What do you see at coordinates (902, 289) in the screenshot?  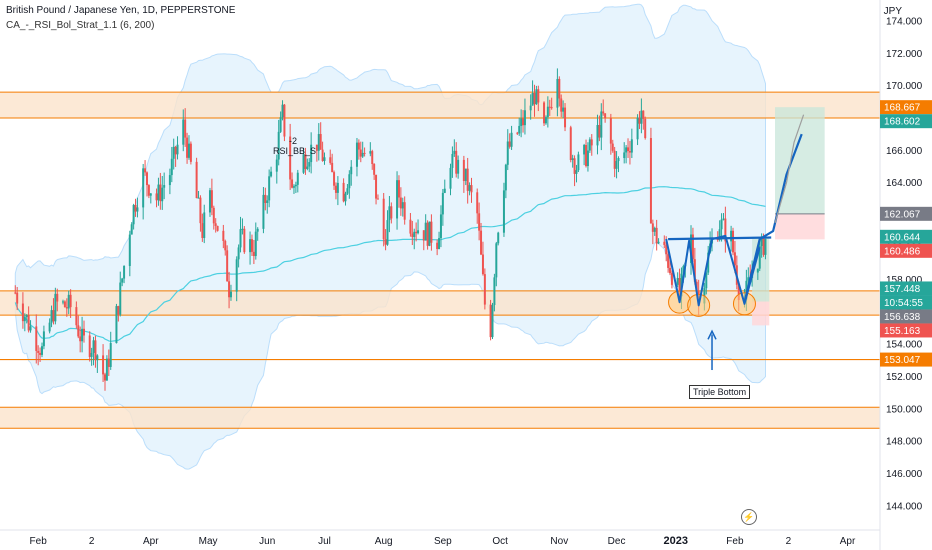 I see `price-label-text: 157.448` at bounding box center [902, 289].